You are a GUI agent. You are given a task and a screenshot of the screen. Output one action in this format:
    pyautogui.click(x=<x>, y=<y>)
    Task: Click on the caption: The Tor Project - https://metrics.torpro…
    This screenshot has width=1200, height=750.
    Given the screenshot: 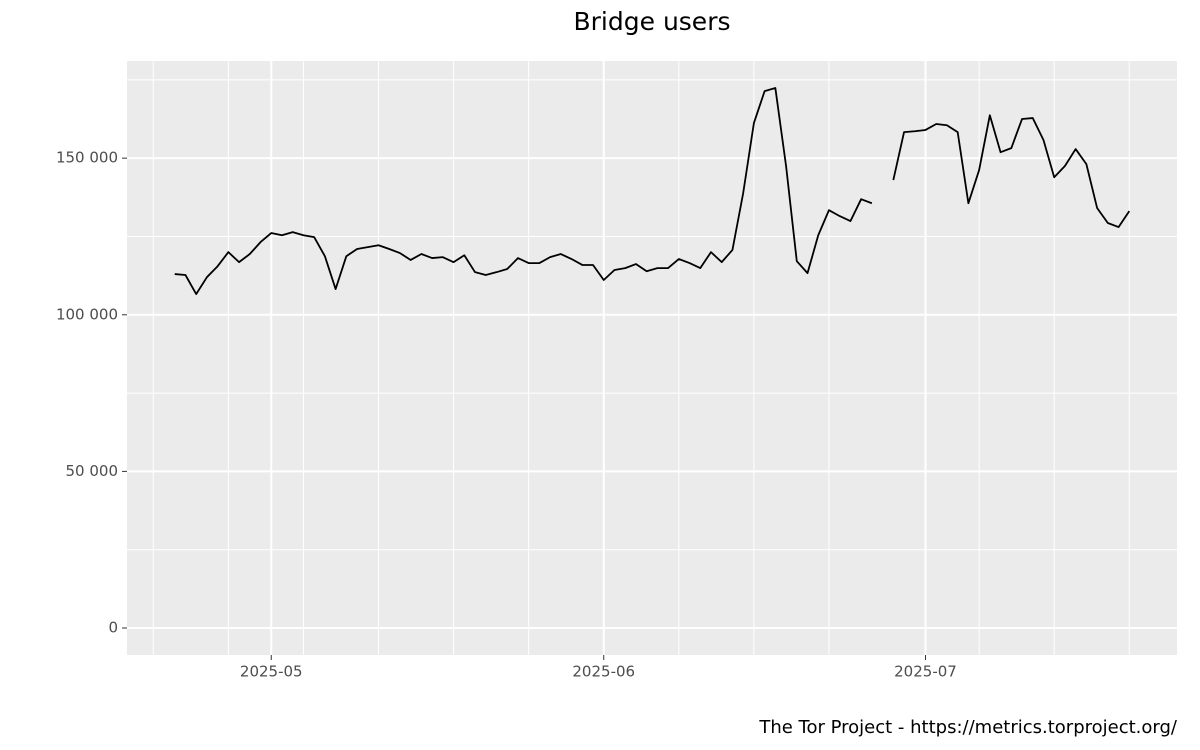 What is the action you would take?
    pyautogui.click(x=968, y=727)
    